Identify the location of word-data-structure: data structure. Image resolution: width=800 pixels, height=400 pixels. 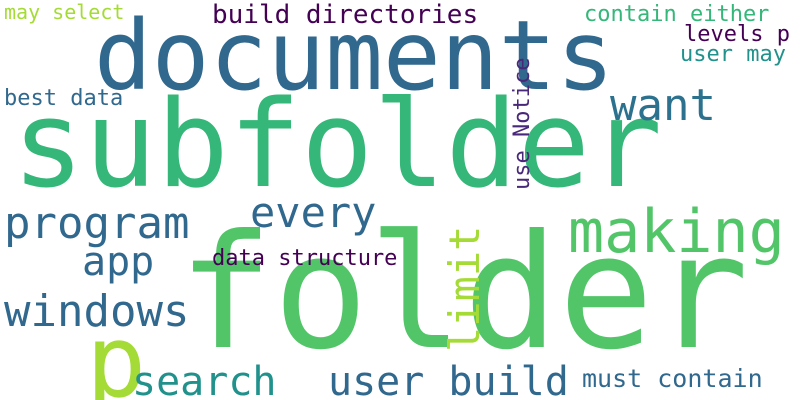
(305, 258).